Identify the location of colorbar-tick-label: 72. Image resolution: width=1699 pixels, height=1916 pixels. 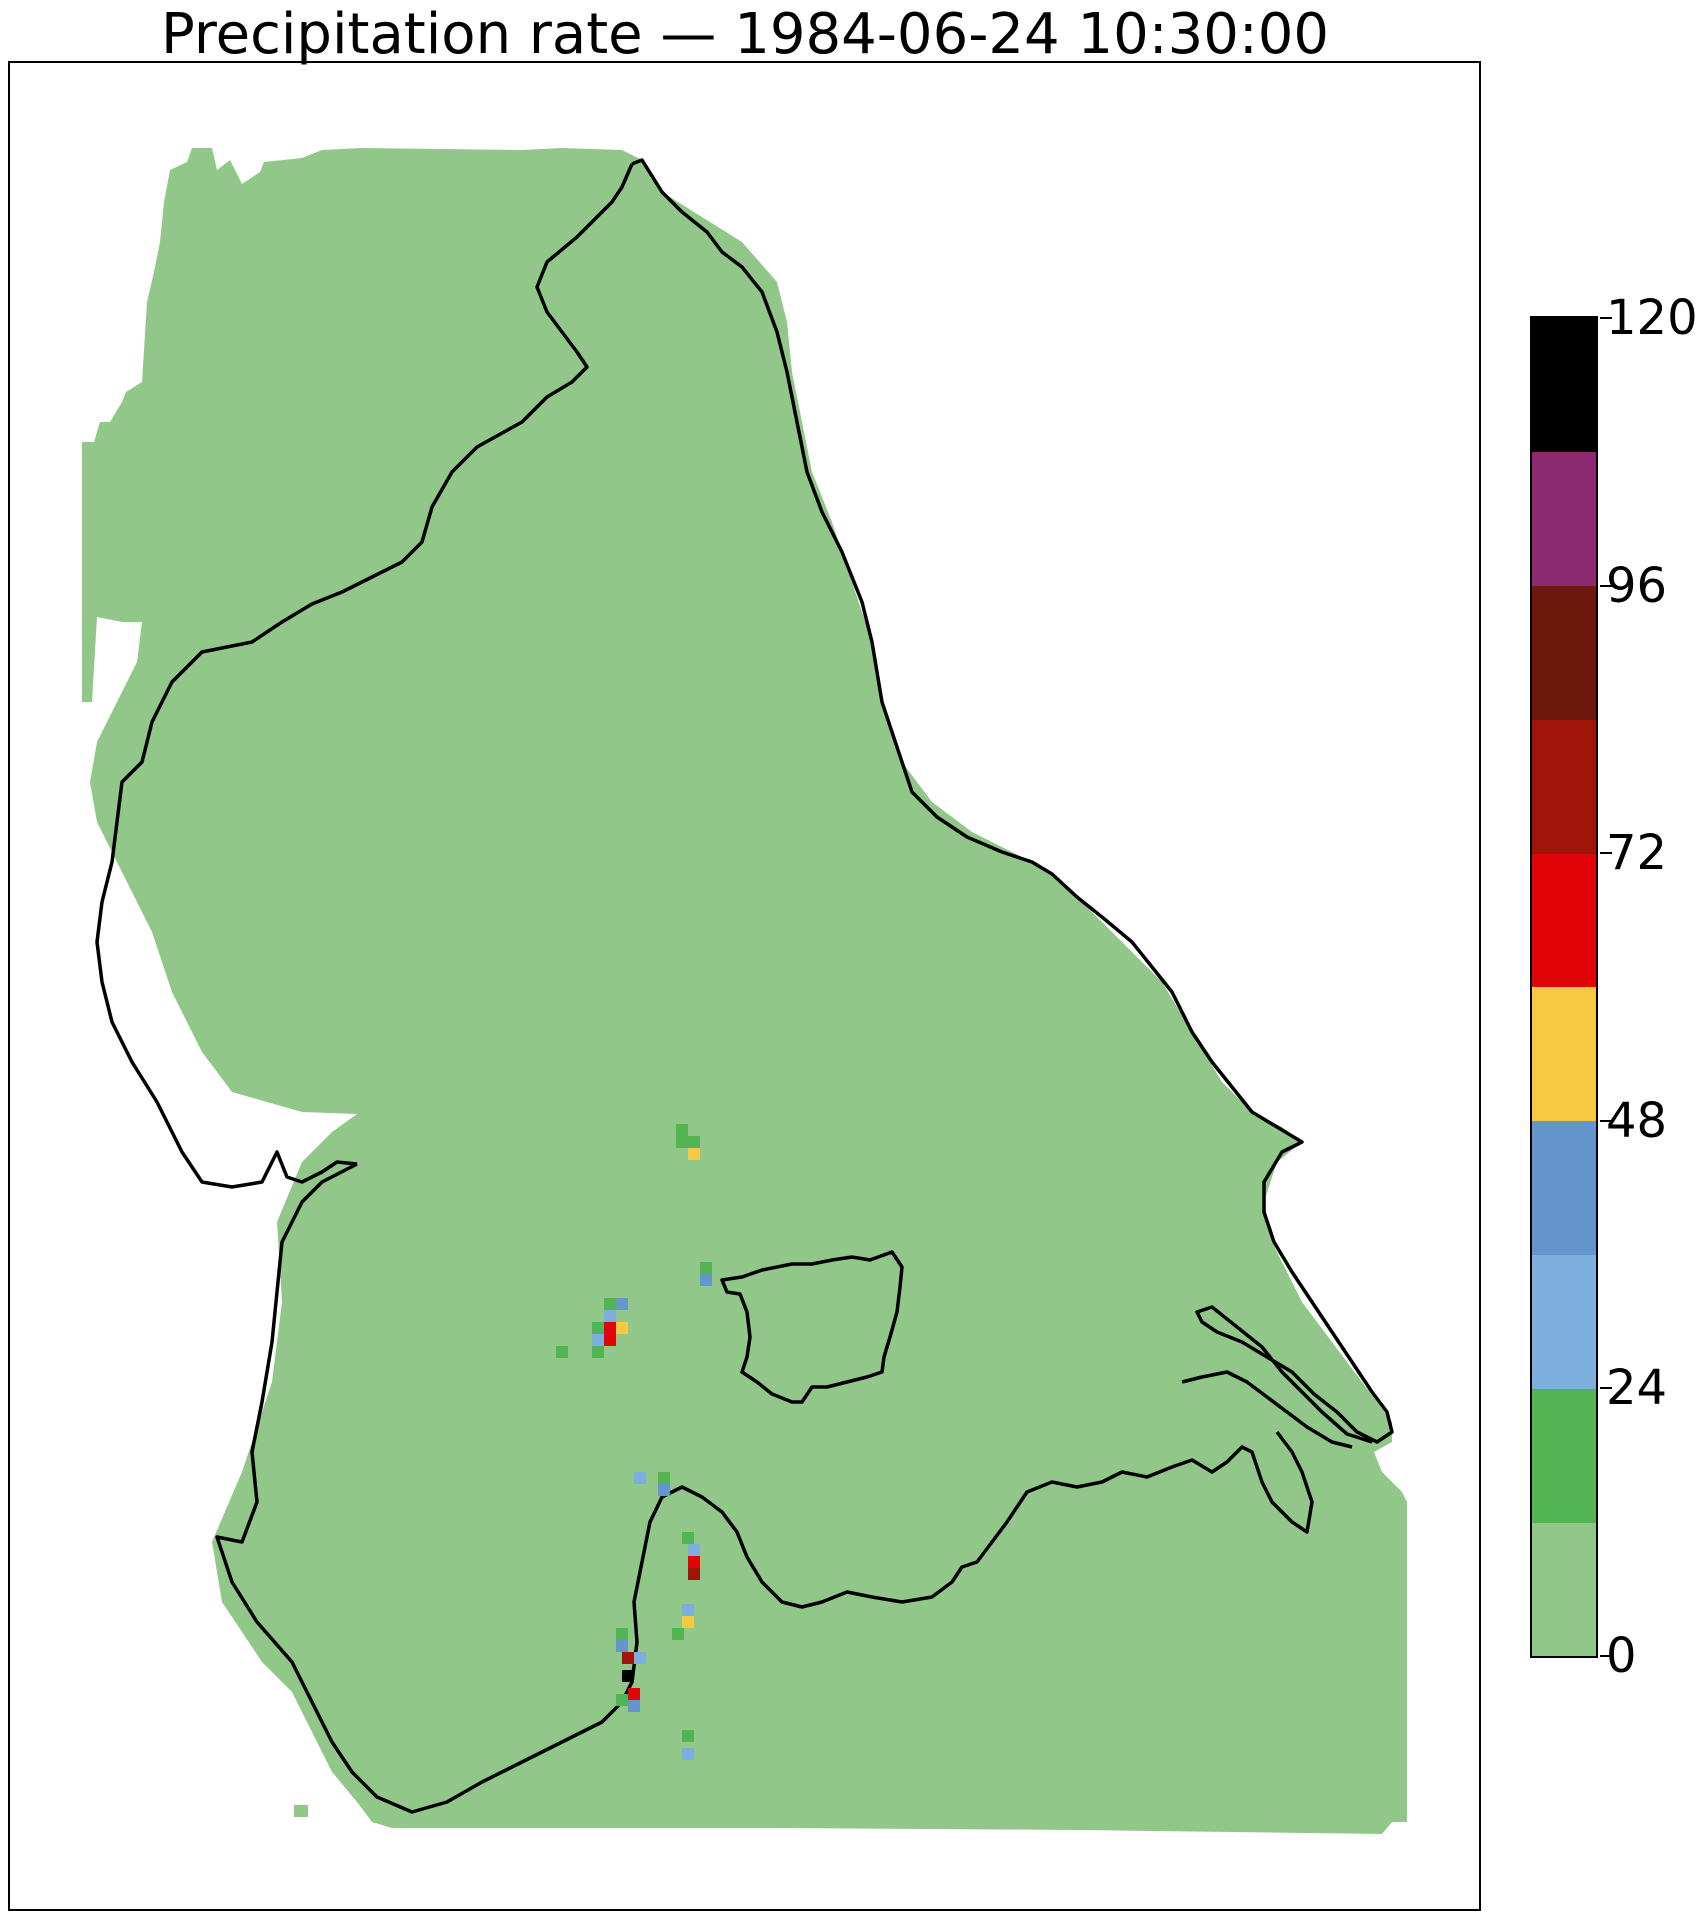
(1637, 853).